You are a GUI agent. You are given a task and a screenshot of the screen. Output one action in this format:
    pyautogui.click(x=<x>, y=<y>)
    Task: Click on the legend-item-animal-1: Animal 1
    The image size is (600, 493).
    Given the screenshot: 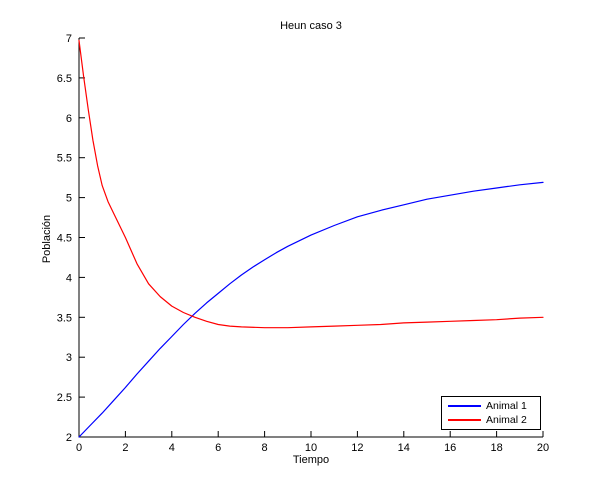 What is the action you would take?
    pyautogui.click(x=491, y=406)
    